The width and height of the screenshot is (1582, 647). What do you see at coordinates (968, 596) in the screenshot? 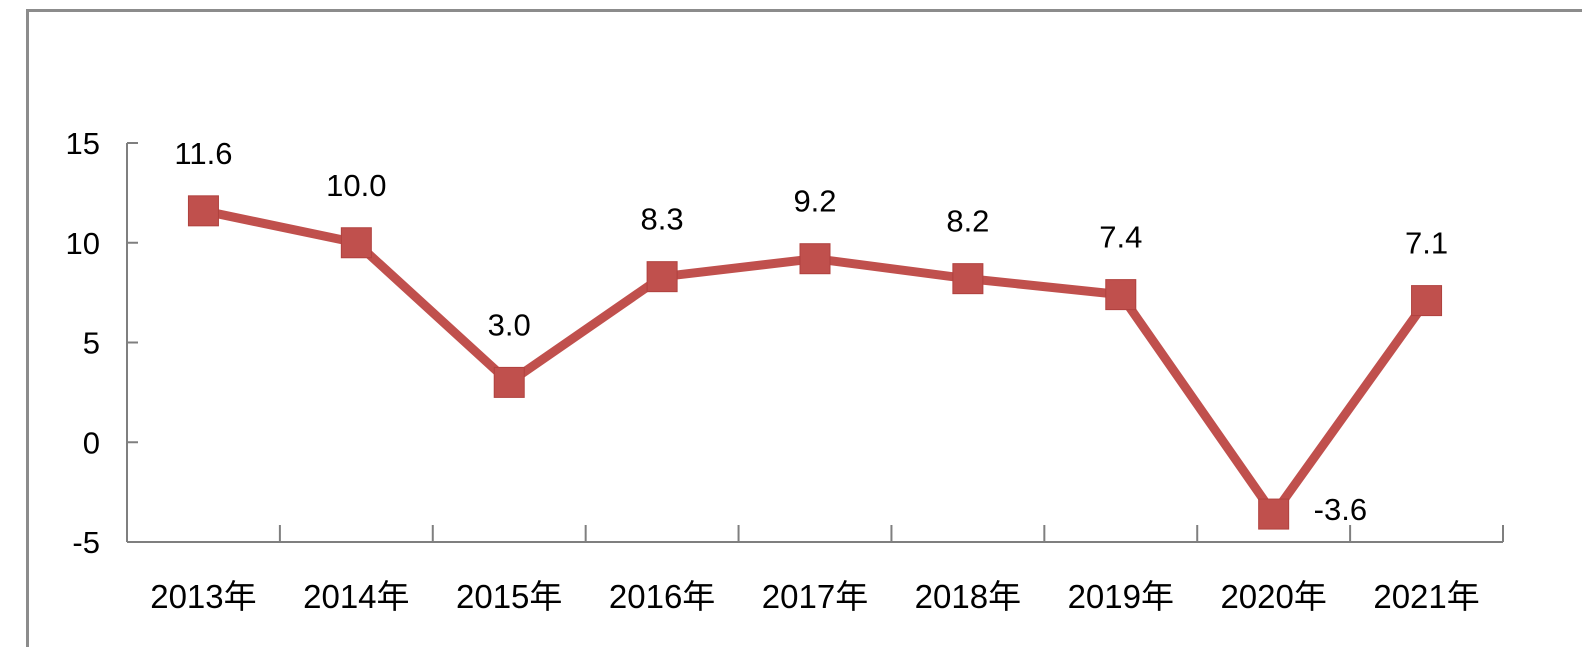
I see `x-tick-label: 2018年` at bounding box center [968, 596].